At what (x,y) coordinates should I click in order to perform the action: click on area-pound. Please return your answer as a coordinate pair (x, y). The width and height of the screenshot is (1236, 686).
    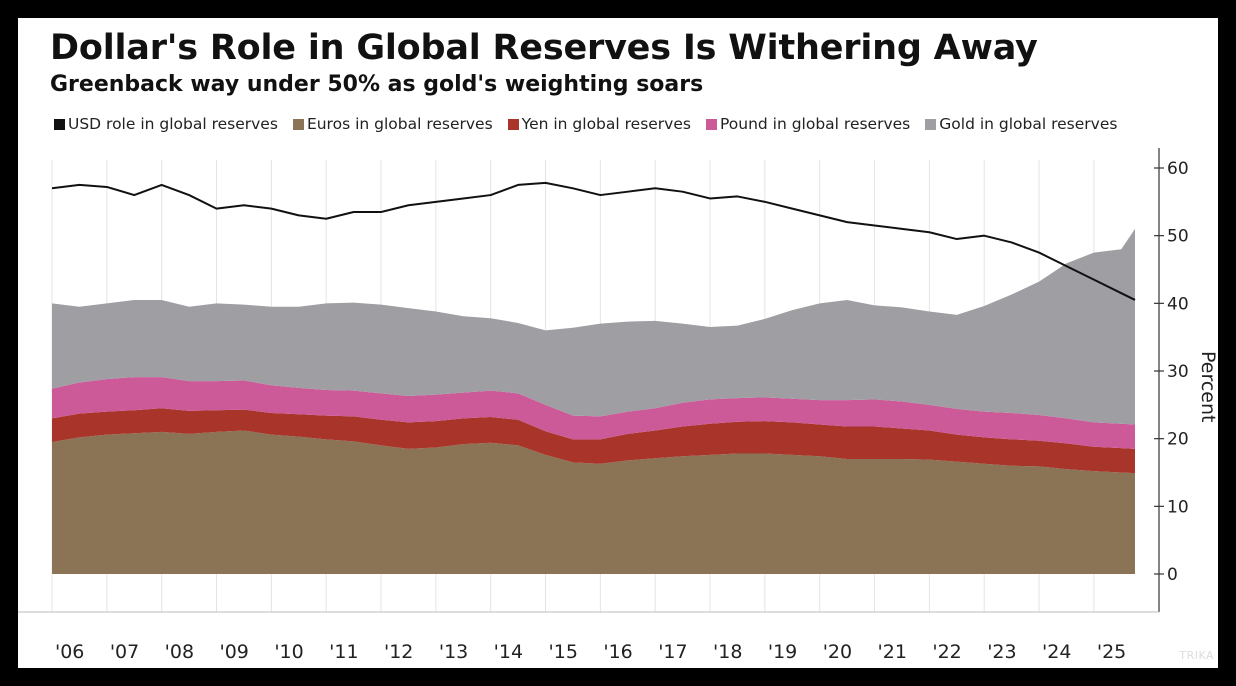
    Looking at the image, I should click on (593, 413).